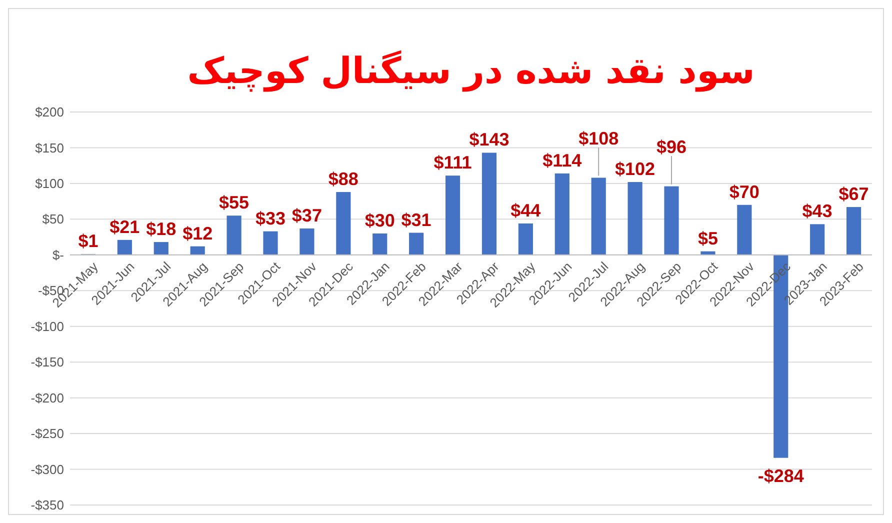  I want to click on data-label: $102, so click(635, 169).